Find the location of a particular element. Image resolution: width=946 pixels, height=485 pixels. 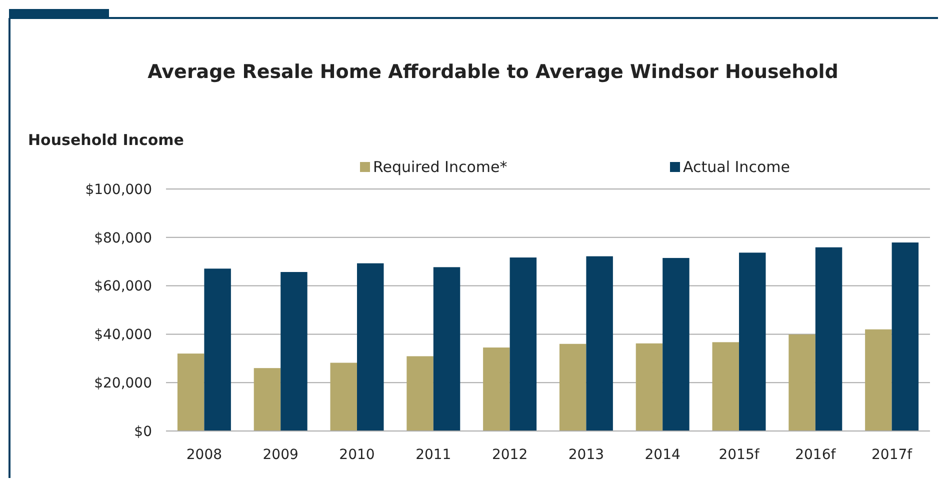

x-tick-label: 2012 is located at coordinates (510, 455).